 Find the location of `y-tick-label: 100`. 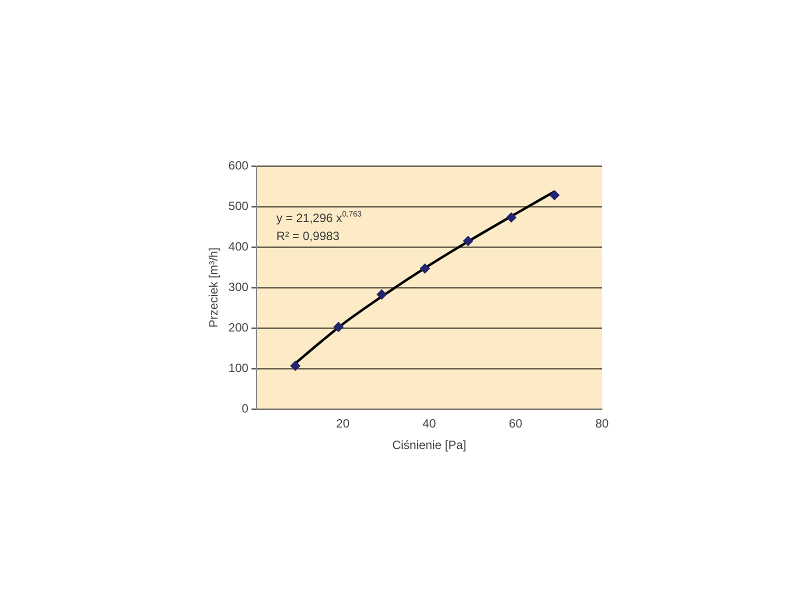

y-tick-label: 100 is located at coordinates (238, 367).